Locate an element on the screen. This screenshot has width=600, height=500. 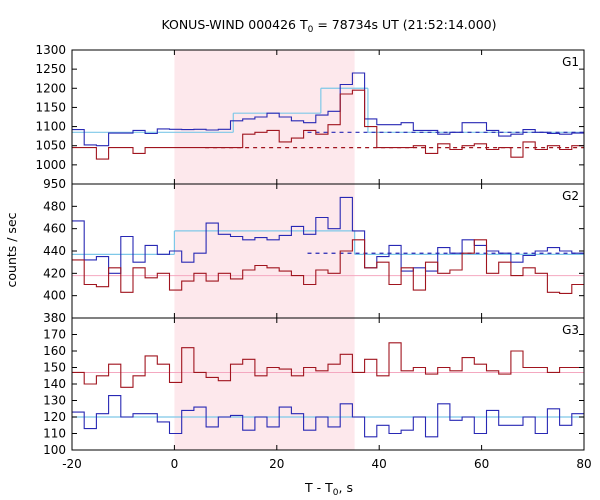
series-blue-g2 is located at coordinates (328, 235).